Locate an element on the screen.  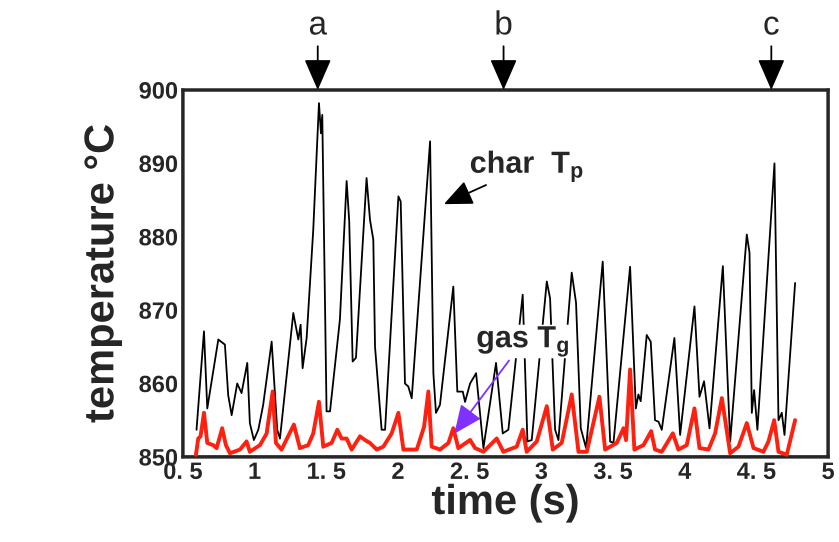
x-tick-label: 4. 5 is located at coordinates (756, 471).